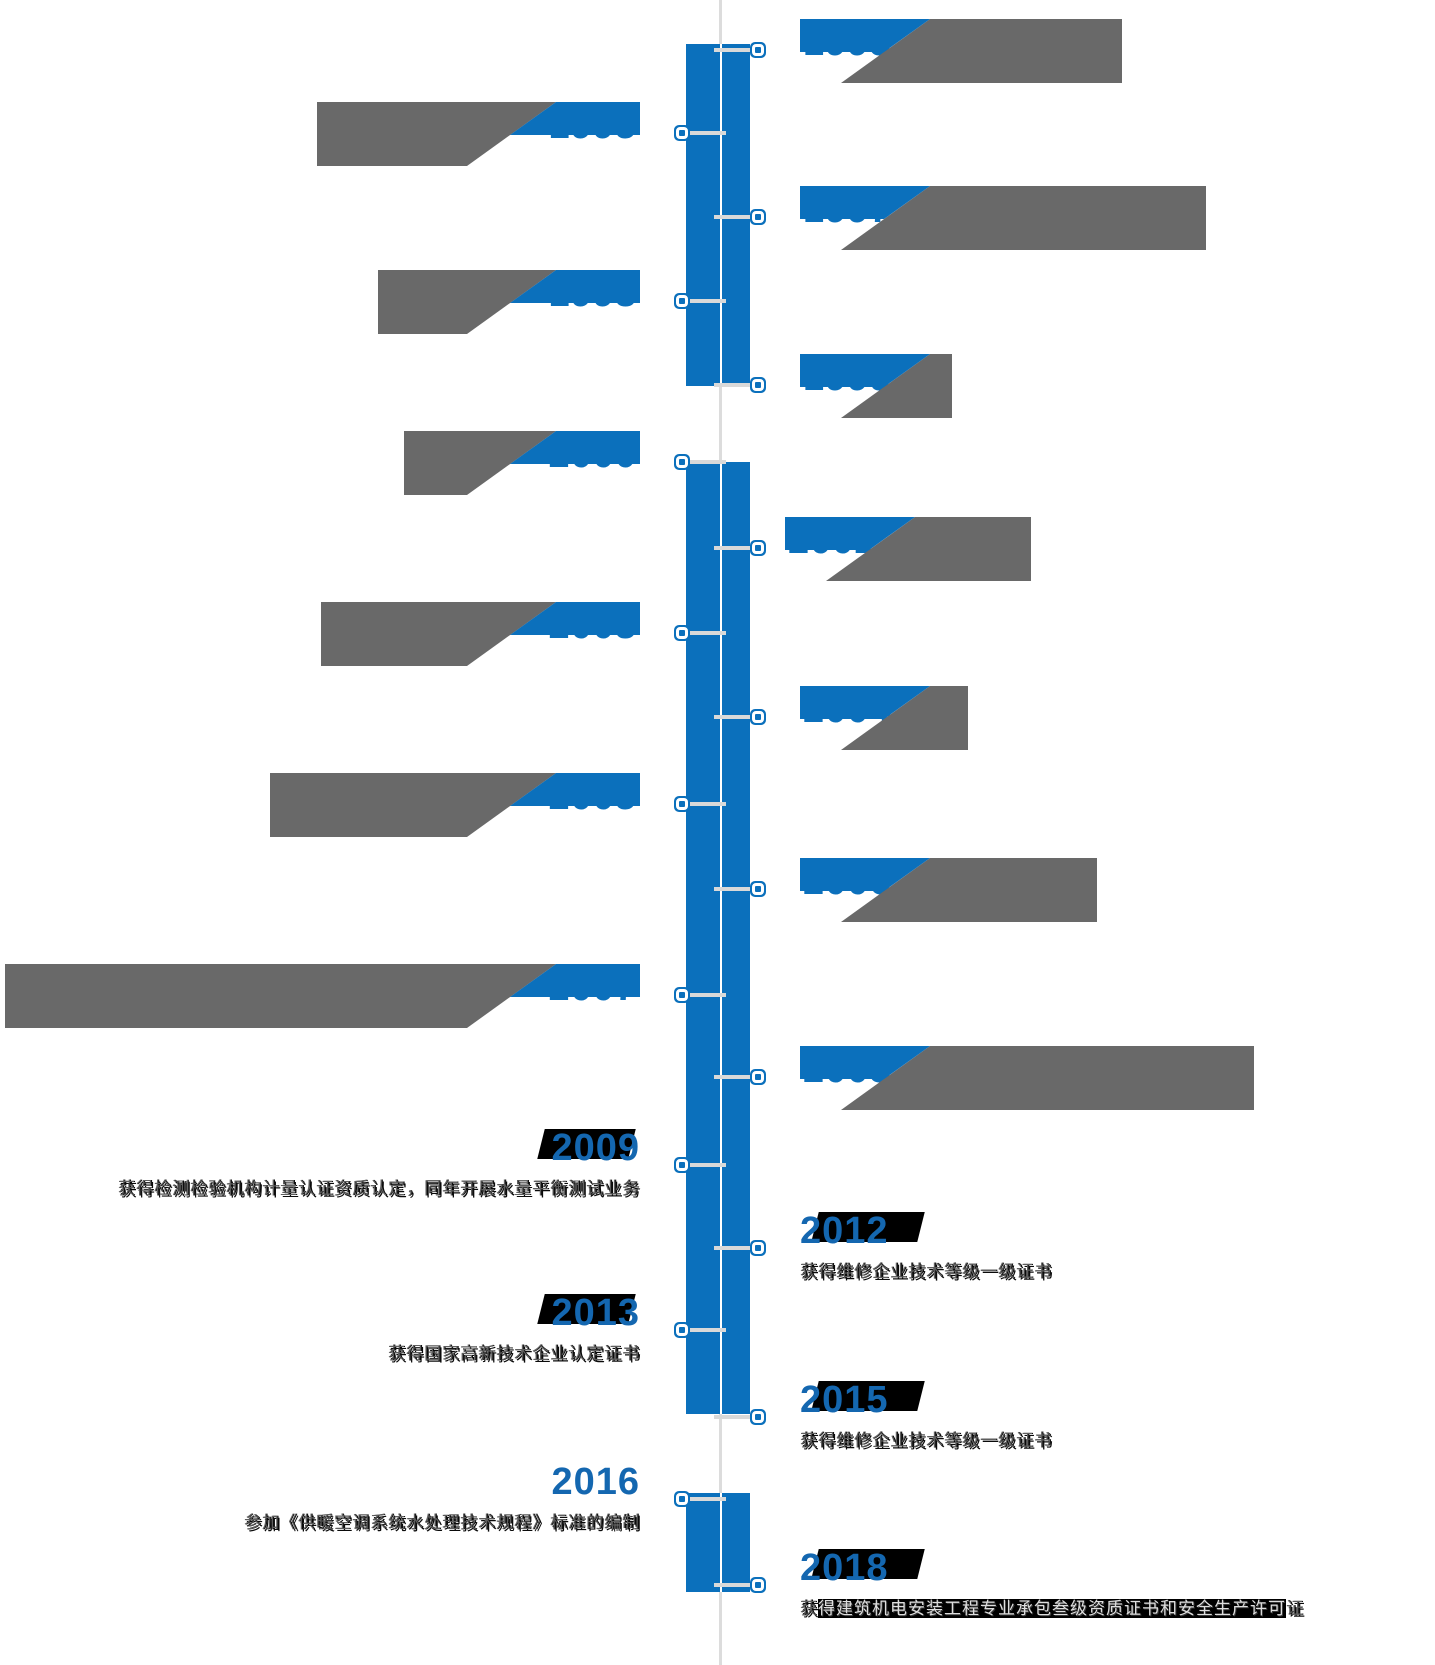 The image size is (1435, 1665). I want to click on timeline-entry-1999: 1999, so click(876, 386).